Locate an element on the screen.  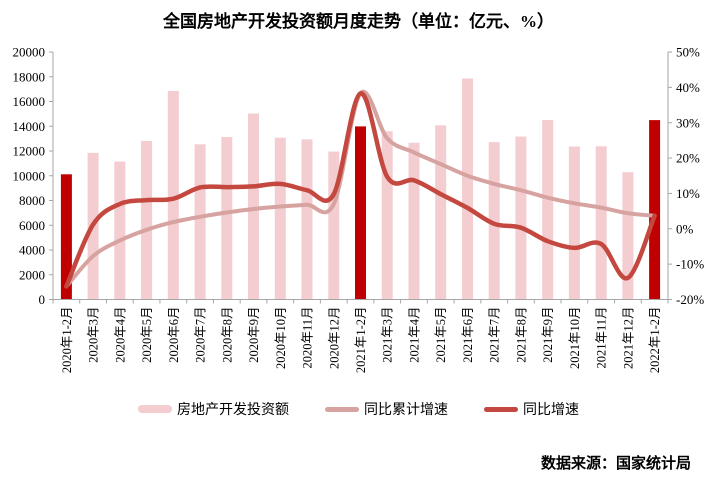
x-axis-label: 2020年11月 is located at coordinates (308, 338).